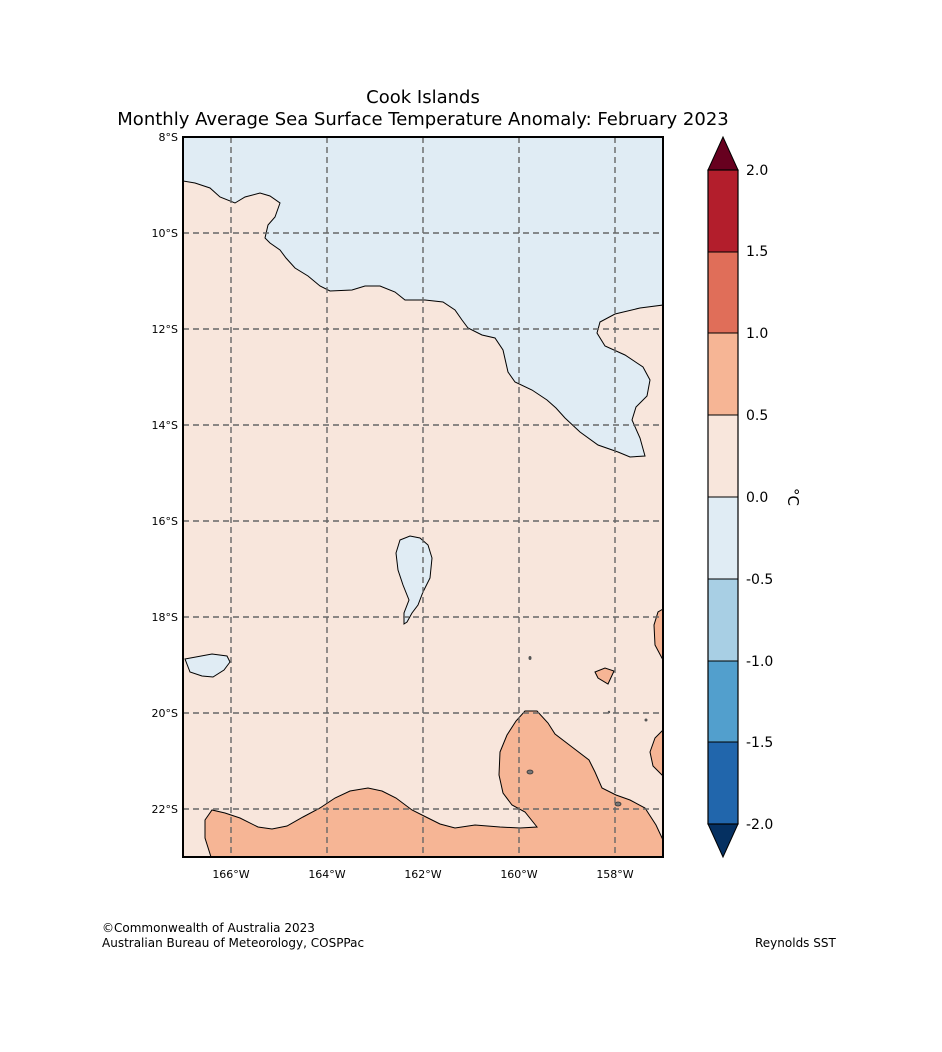 This screenshot has width=942, height=1052. What do you see at coordinates (759, 580) in the screenshot?
I see `colorbar-tick: -0.5` at bounding box center [759, 580].